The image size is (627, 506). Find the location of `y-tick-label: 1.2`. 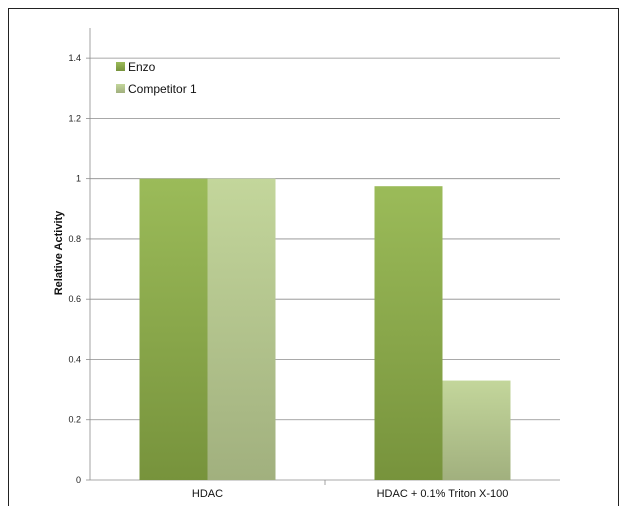

y-tick-label: 1.2 is located at coordinates (74, 118).